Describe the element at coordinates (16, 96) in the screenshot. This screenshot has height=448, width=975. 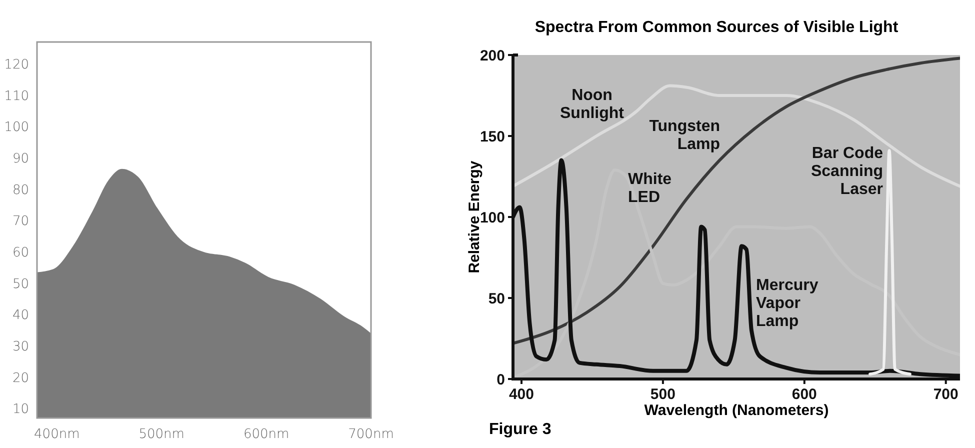
I see `y-tick-label: 110` at that location.